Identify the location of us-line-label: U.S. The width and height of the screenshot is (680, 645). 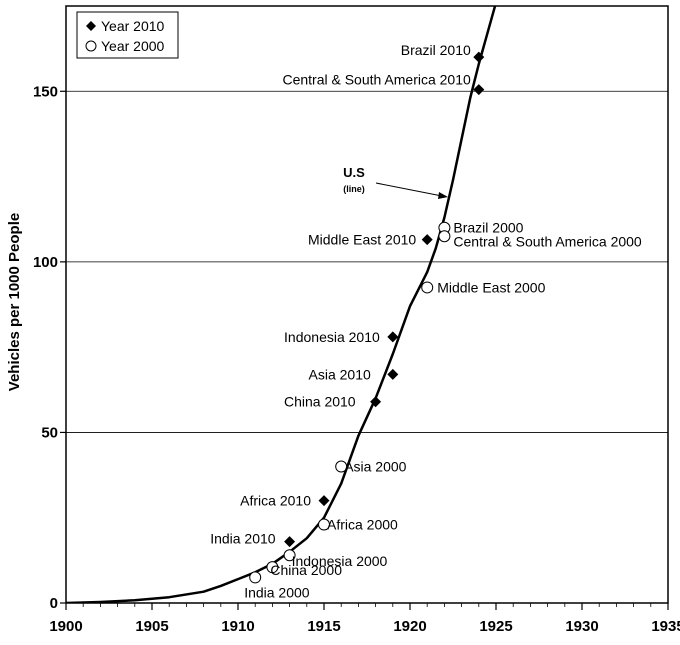
(354, 172).